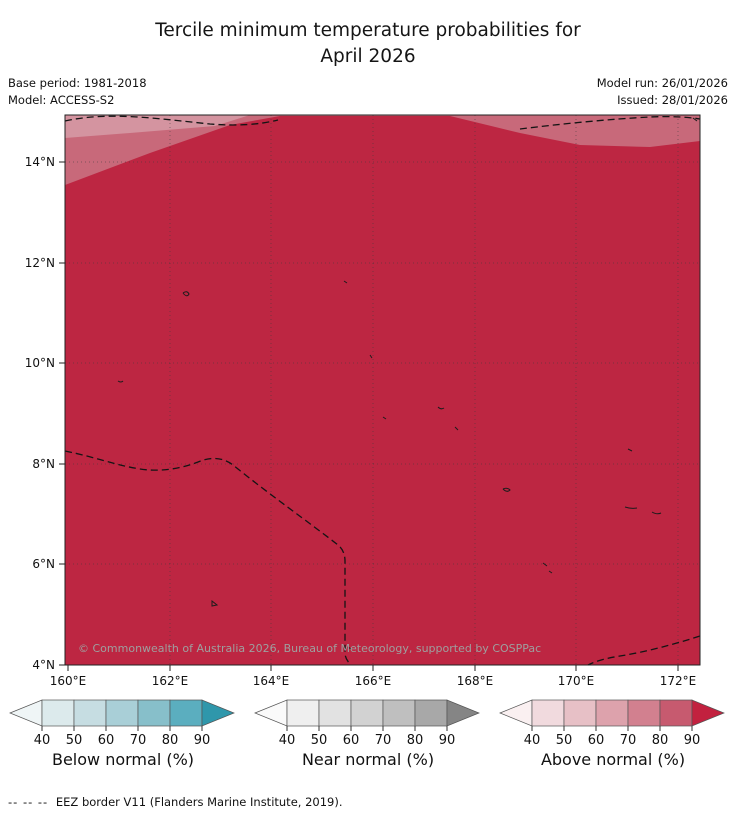 Image resolution: width=736 pixels, height=816 pixels. What do you see at coordinates (170, 681) in the screenshot?
I see `x-tick-label: 162°E` at bounding box center [170, 681].